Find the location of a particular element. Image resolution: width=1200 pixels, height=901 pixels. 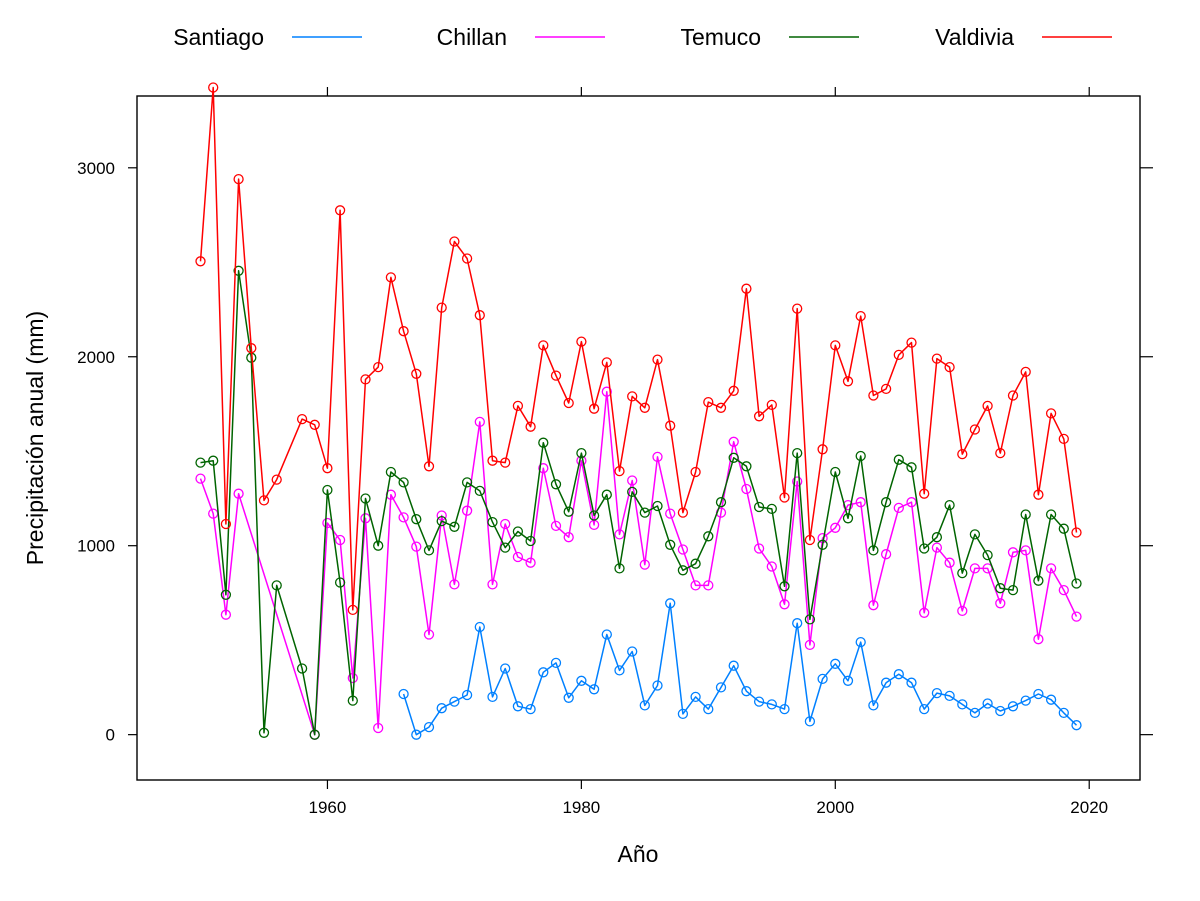

point-santiago-1977 is located at coordinates (543, 672).